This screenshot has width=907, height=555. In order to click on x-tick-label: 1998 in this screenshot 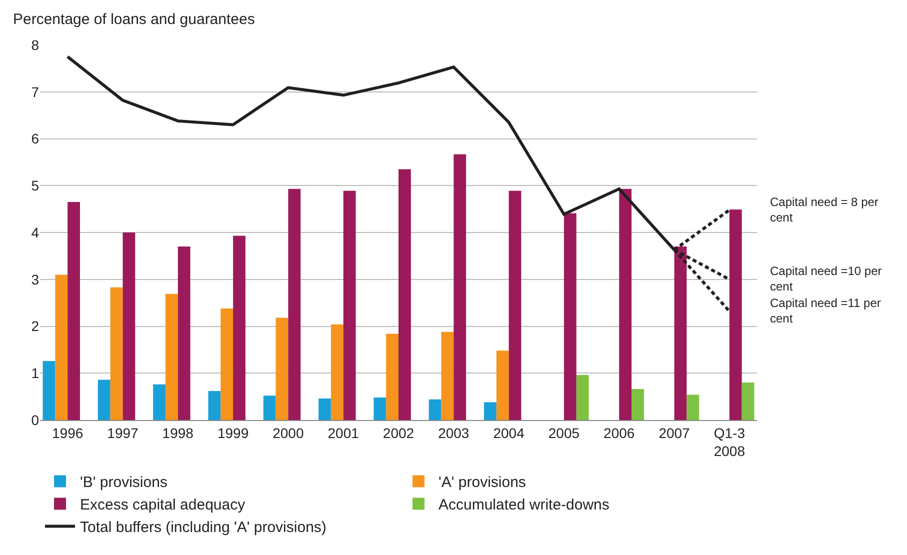, I will do `click(178, 432)`.